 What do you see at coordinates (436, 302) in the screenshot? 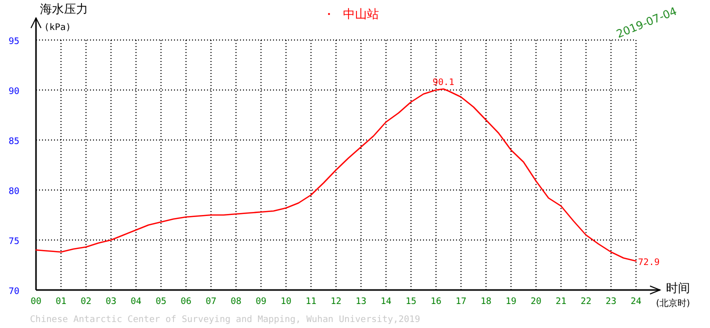
I see `x-tick-label: 16` at bounding box center [436, 302].